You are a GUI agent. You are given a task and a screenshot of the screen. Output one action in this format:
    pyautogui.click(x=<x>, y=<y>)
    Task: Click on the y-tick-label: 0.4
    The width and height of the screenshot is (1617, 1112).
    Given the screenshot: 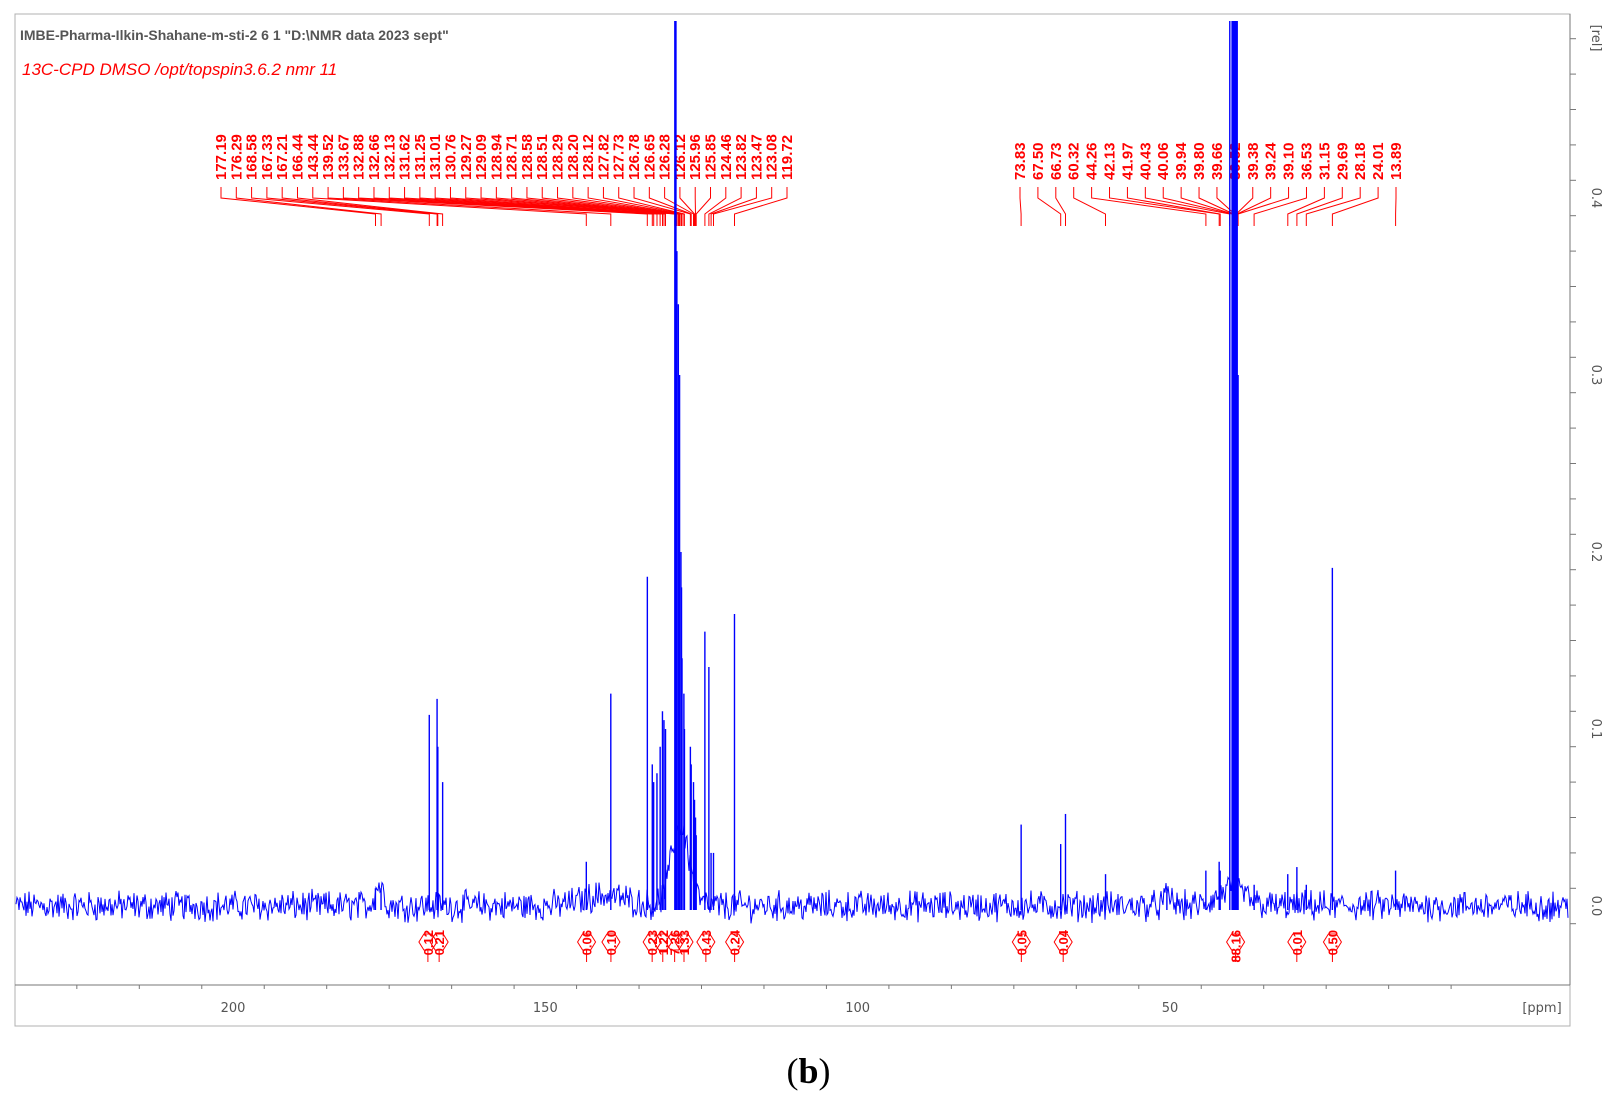 What is the action you would take?
    pyautogui.click(x=1595, y=198)
    